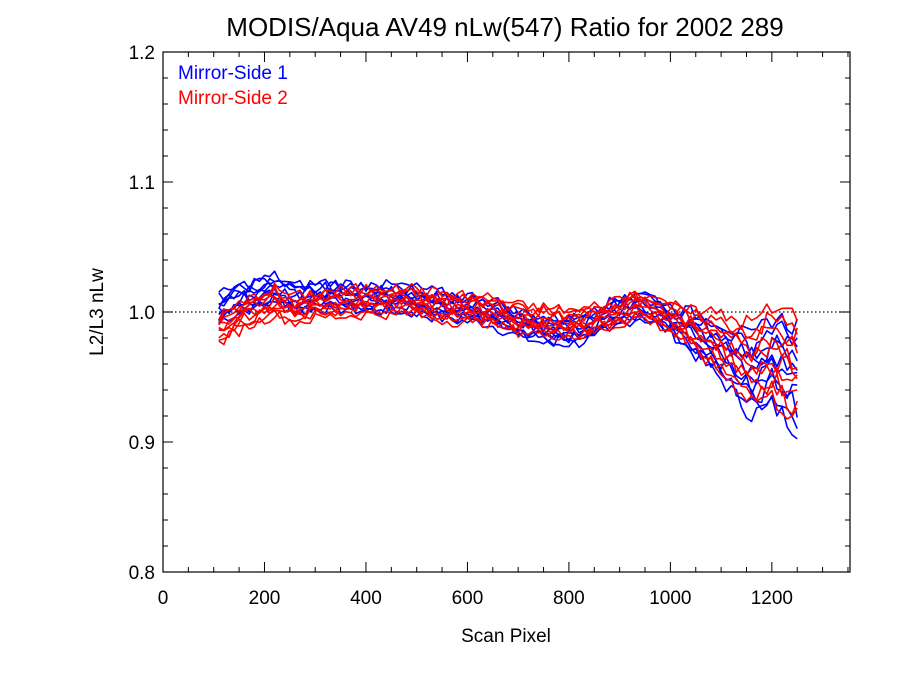  What do you see at coordinates (142, 313) in the screenshot?
I see `y-tick-label: 1.0` at bounding box center [142, 313].